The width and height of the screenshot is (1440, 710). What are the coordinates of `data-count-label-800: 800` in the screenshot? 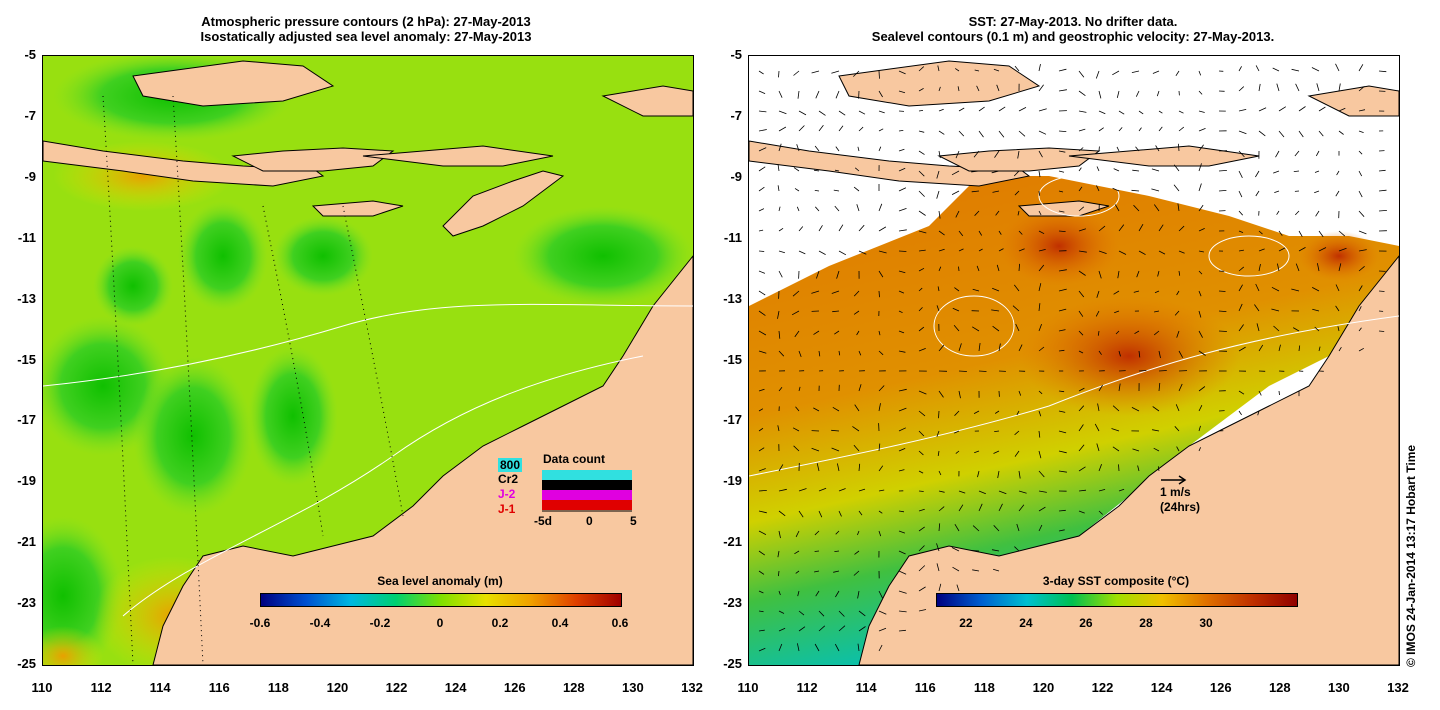 It's located at (510, 465).